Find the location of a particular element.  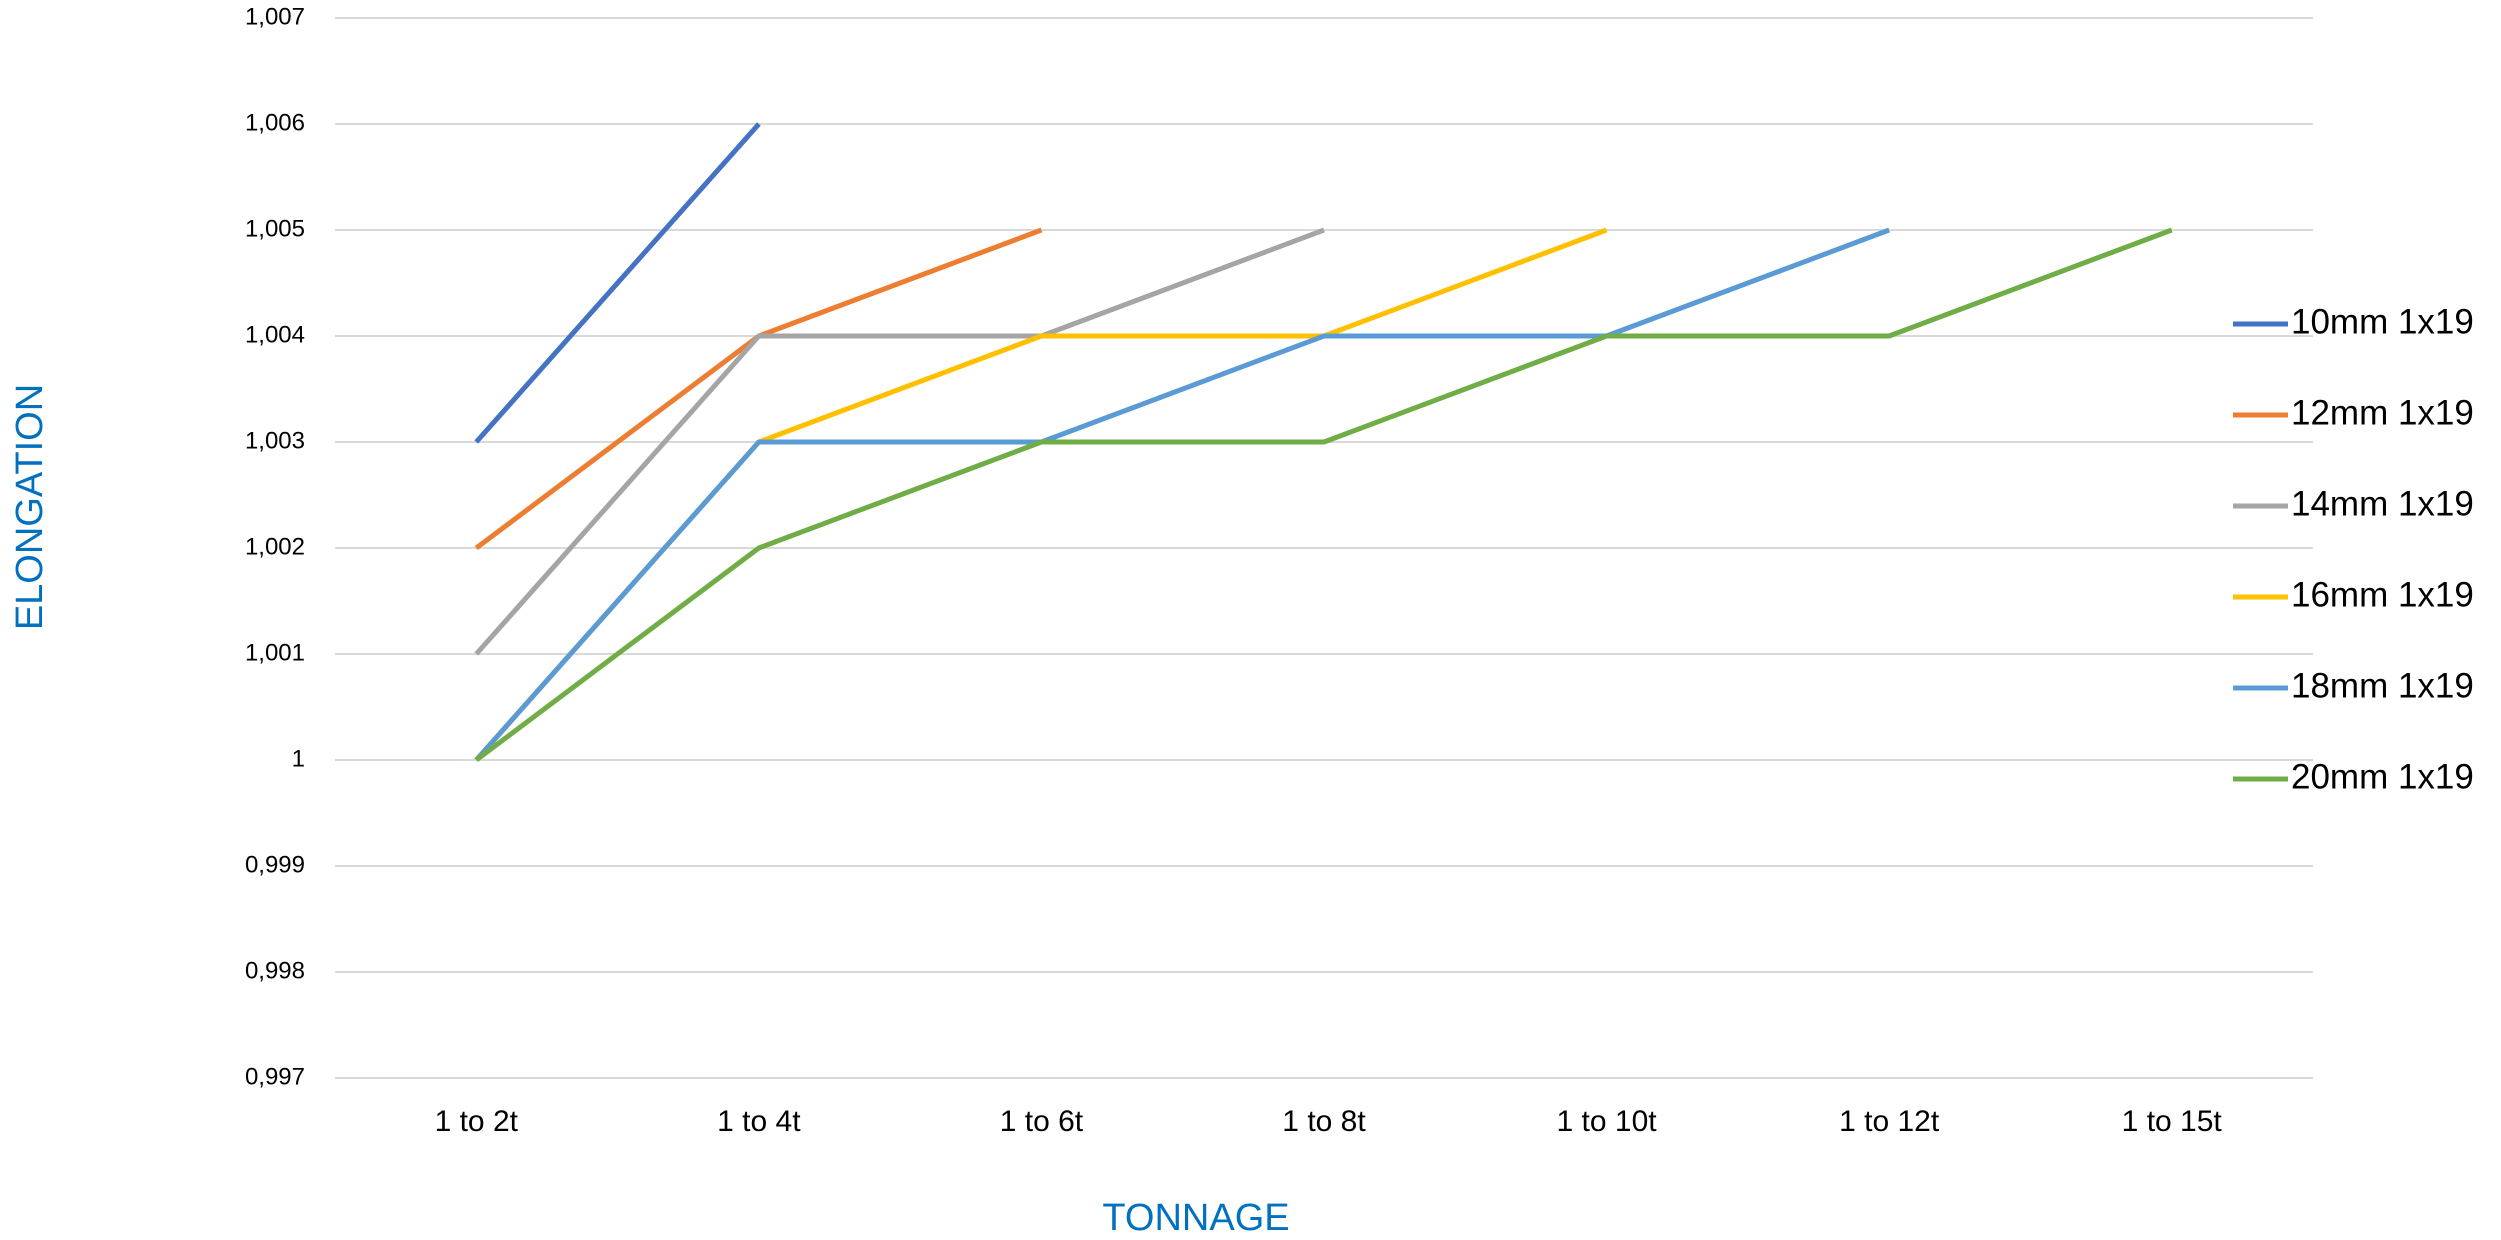

y-tick-label: 1,007 is located at coordinates (275, 16).